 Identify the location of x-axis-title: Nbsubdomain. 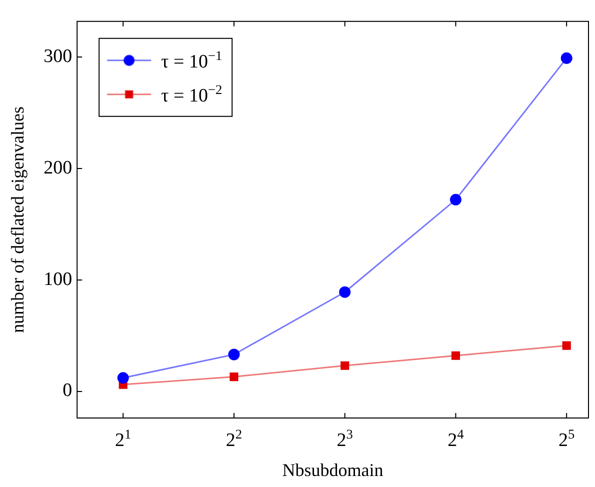
(333, 470).